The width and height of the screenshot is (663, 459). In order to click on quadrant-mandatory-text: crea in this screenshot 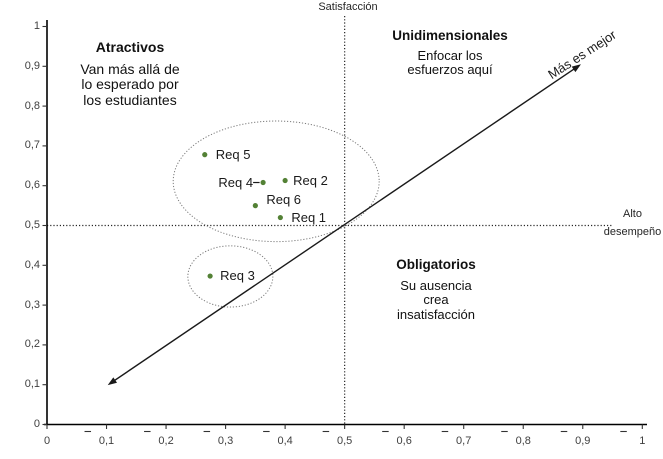, I will do `click(436, 299)`.